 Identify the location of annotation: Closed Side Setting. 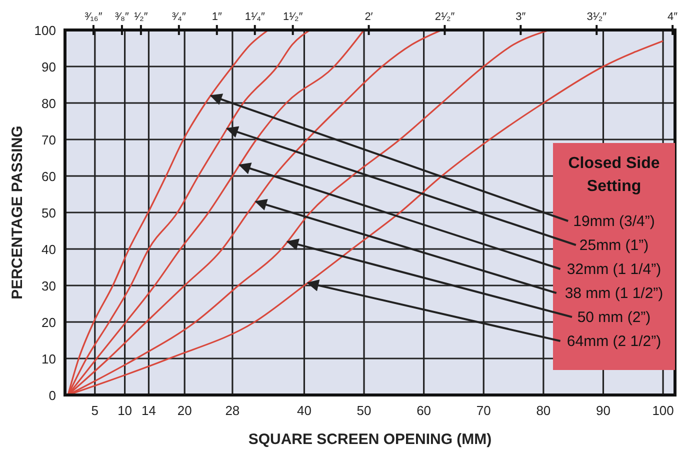
(614, 175).